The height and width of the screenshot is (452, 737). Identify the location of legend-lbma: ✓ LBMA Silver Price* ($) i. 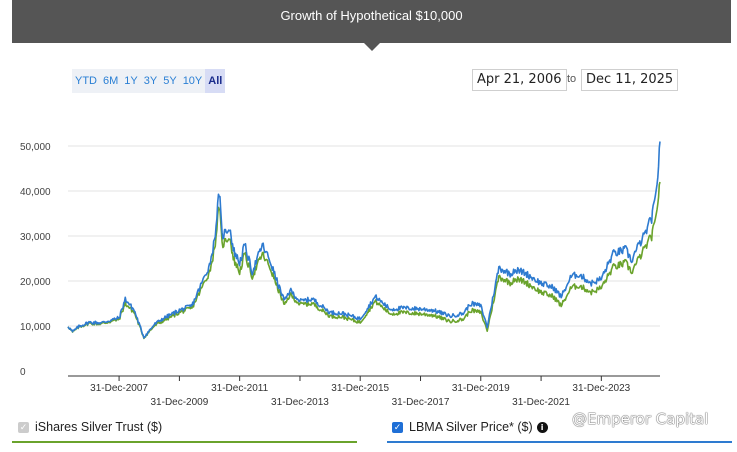
(470, 427).